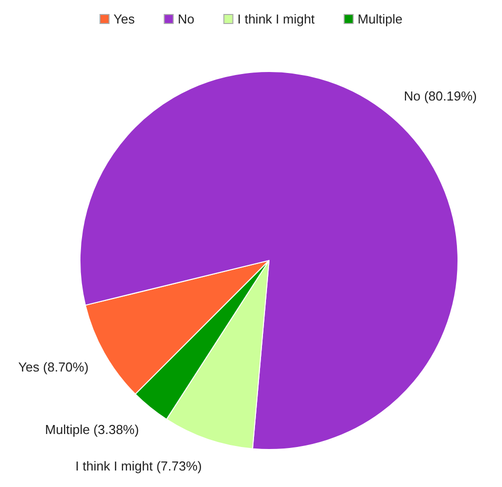 This screenshot has height=487, width=502. Describe the element at coordinates (440, 96) in the screenshot. I see `data-label: No (80.19%)` at that location.